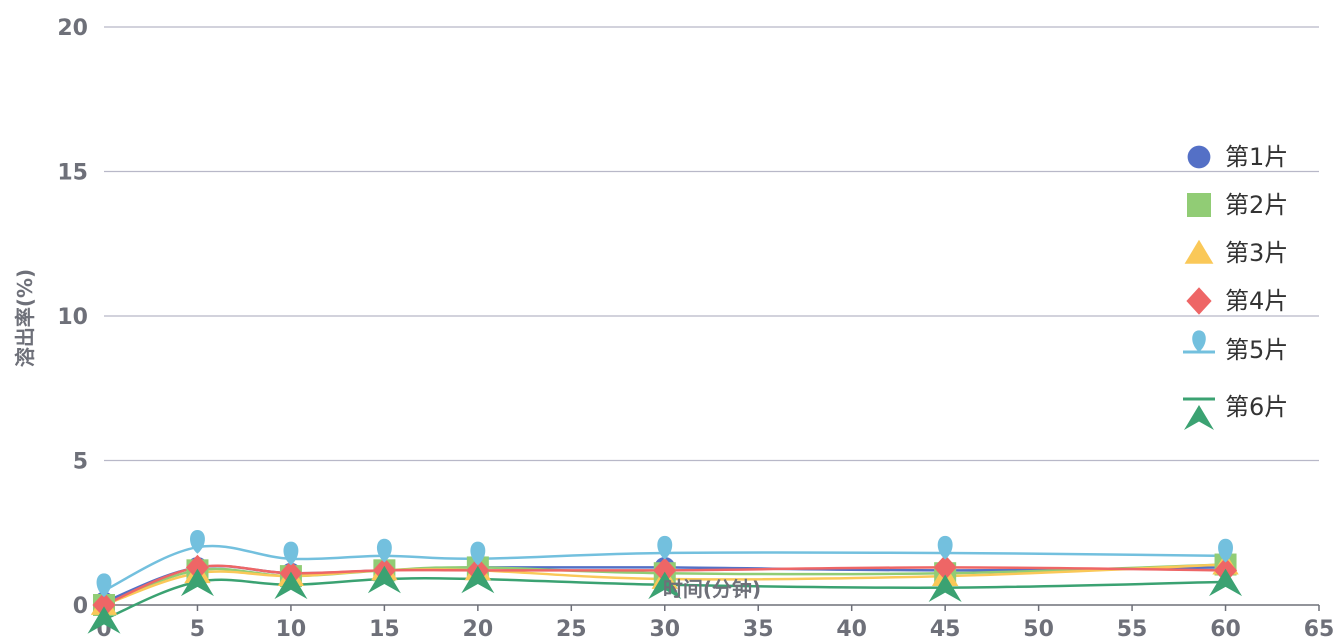  Describe the element at coordinates (197, 629) in the screenshot. I see `x-tick-label: 5` at that location.